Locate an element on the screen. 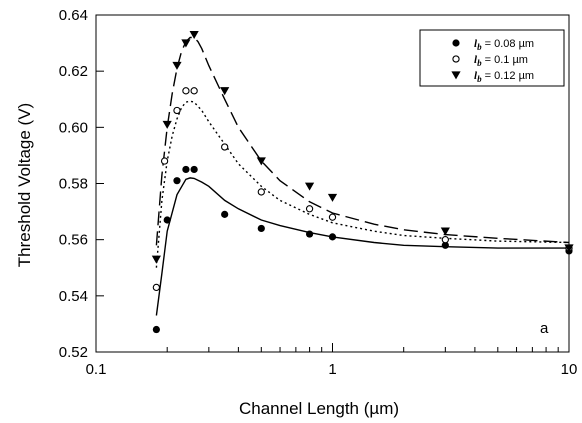  legend-entry-series-3: lb = 0.12 µm is located at coordinates (504, 77).